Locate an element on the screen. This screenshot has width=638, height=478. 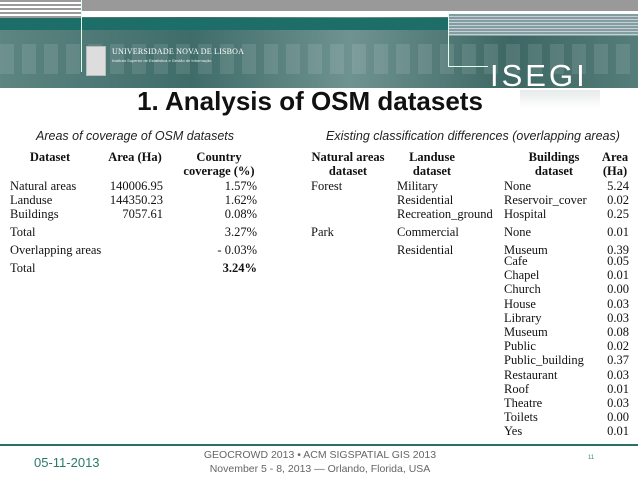
table-cell-building: Roof is located at coordinates (516, 388).